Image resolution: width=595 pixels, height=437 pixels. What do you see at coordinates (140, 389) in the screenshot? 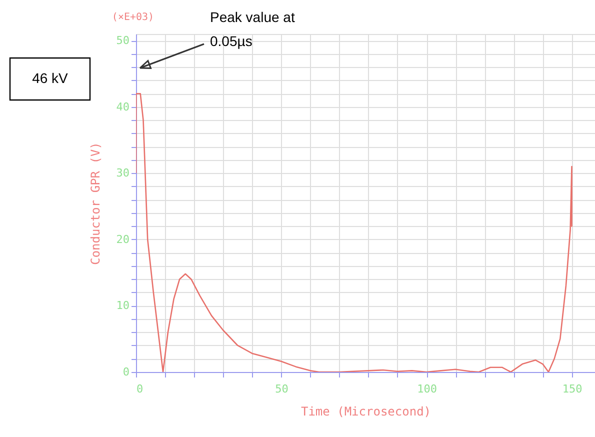
I see `x-tick-label: 0` at bounding box center [140, 389].